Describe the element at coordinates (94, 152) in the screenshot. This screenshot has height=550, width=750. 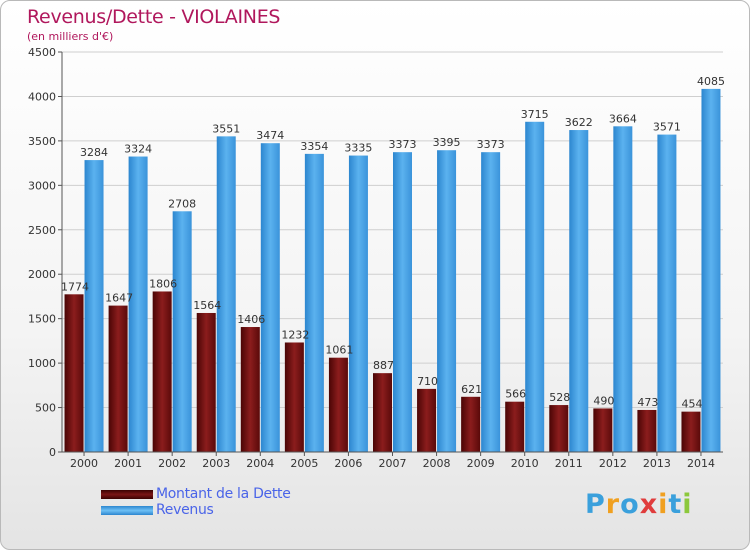
I see `data-label-revenus: 3284` at that location.